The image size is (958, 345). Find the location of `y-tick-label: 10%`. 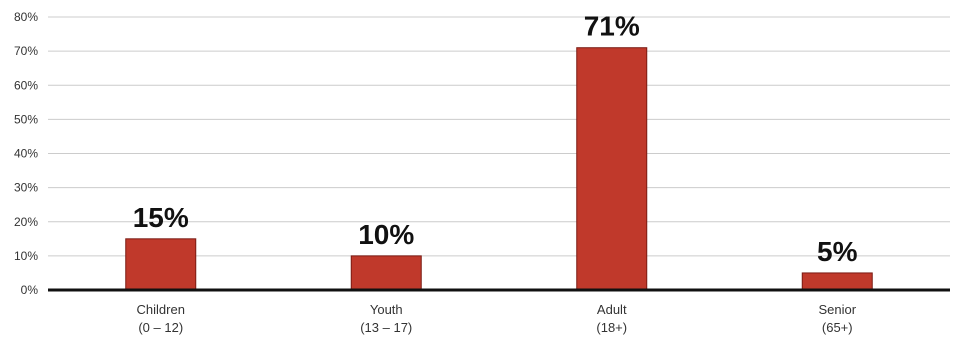

y-tick-label: 10% is located at coordinates (26, 256).